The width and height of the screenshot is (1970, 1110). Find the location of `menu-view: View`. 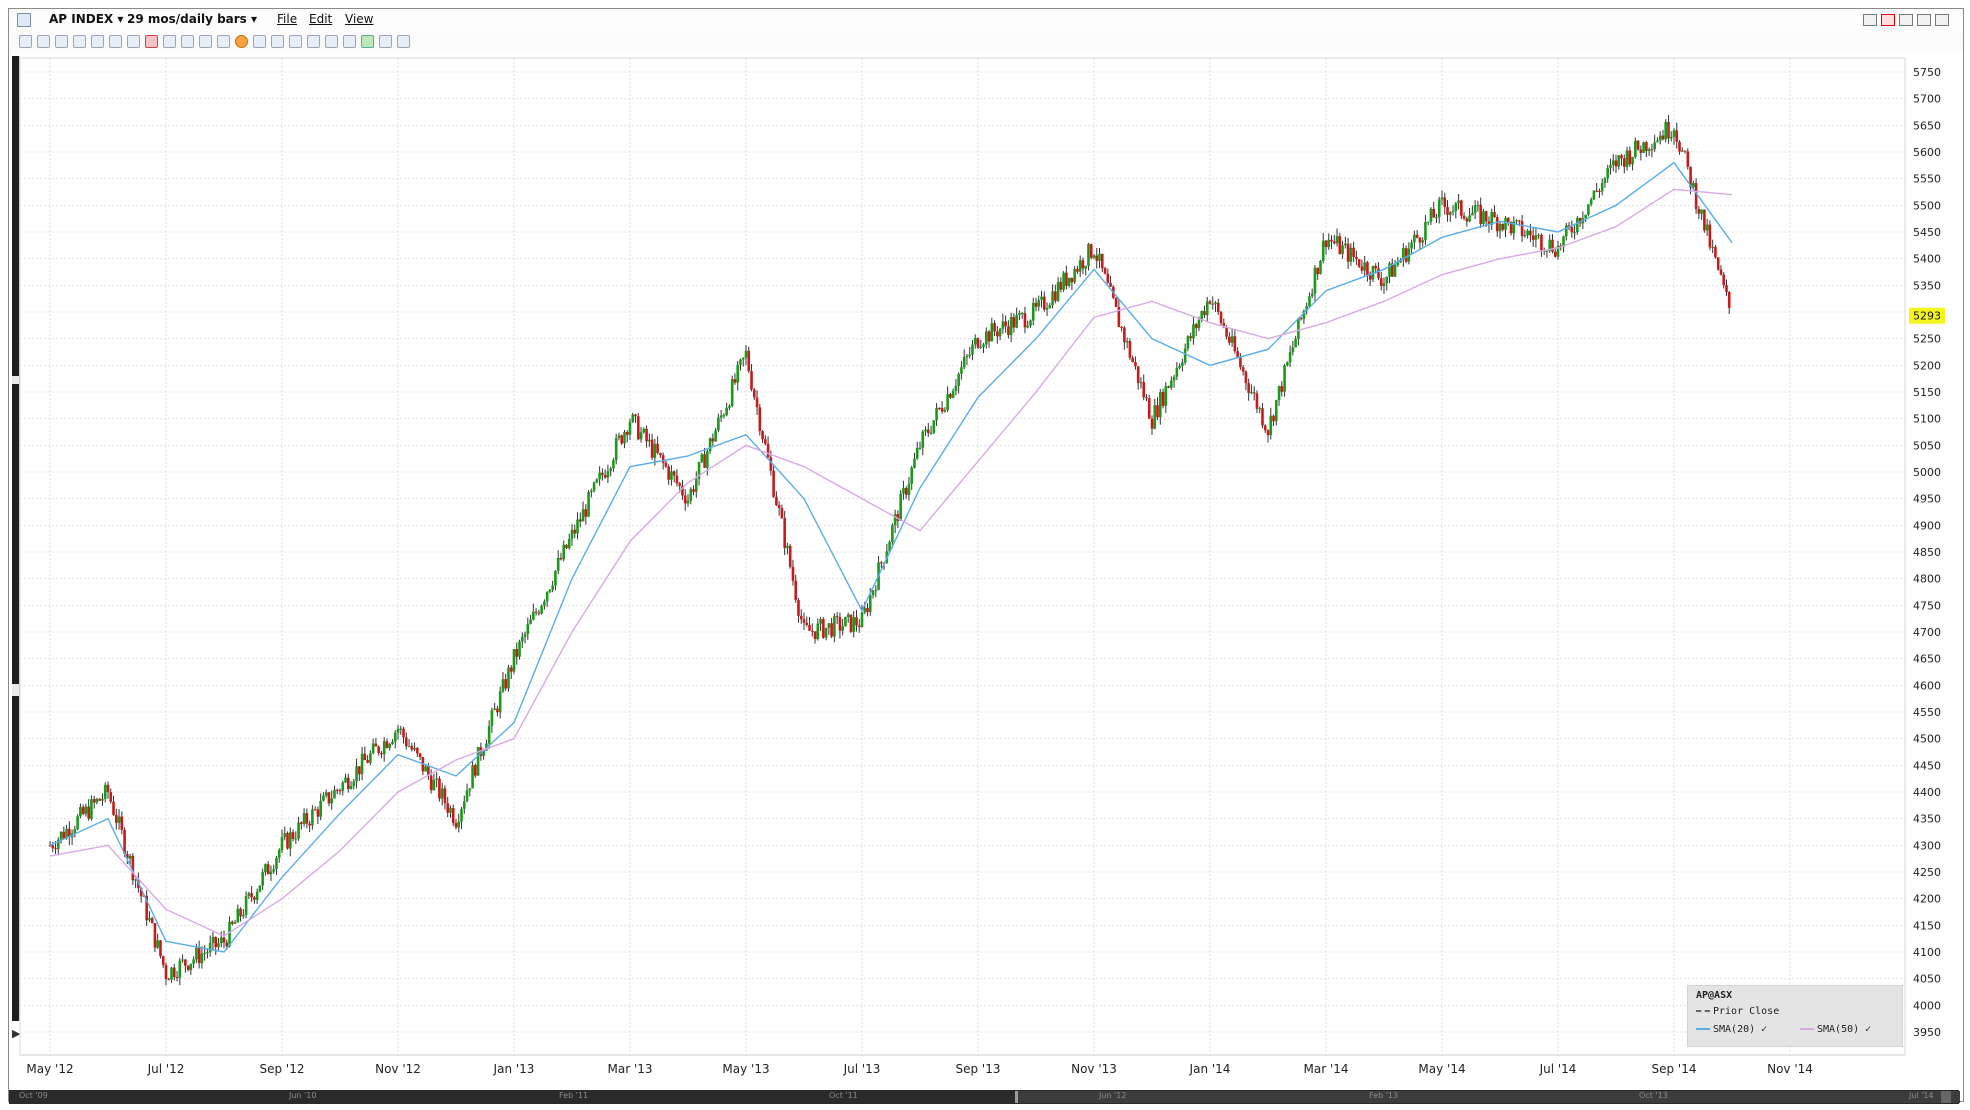

menu-view: View is located at coordinates (359, 19).